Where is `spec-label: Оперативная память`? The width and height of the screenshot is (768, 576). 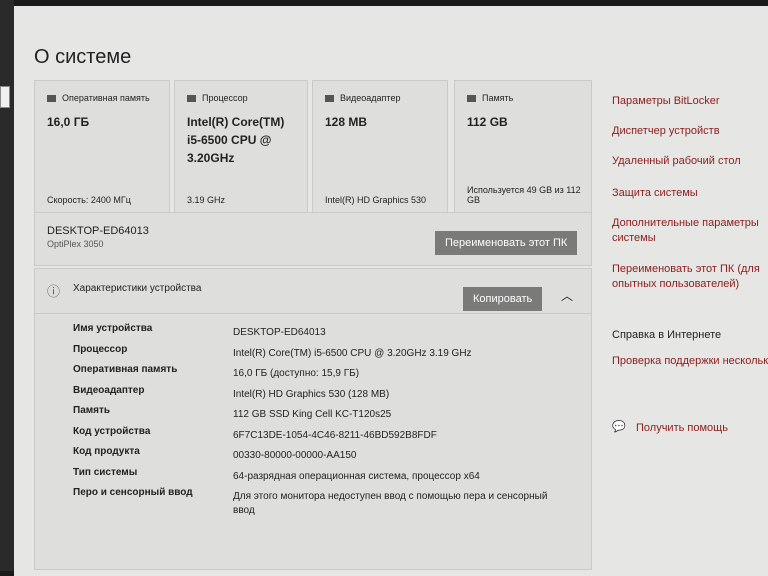 spec-label: Оперативная память is located at coordinates (125, 369).